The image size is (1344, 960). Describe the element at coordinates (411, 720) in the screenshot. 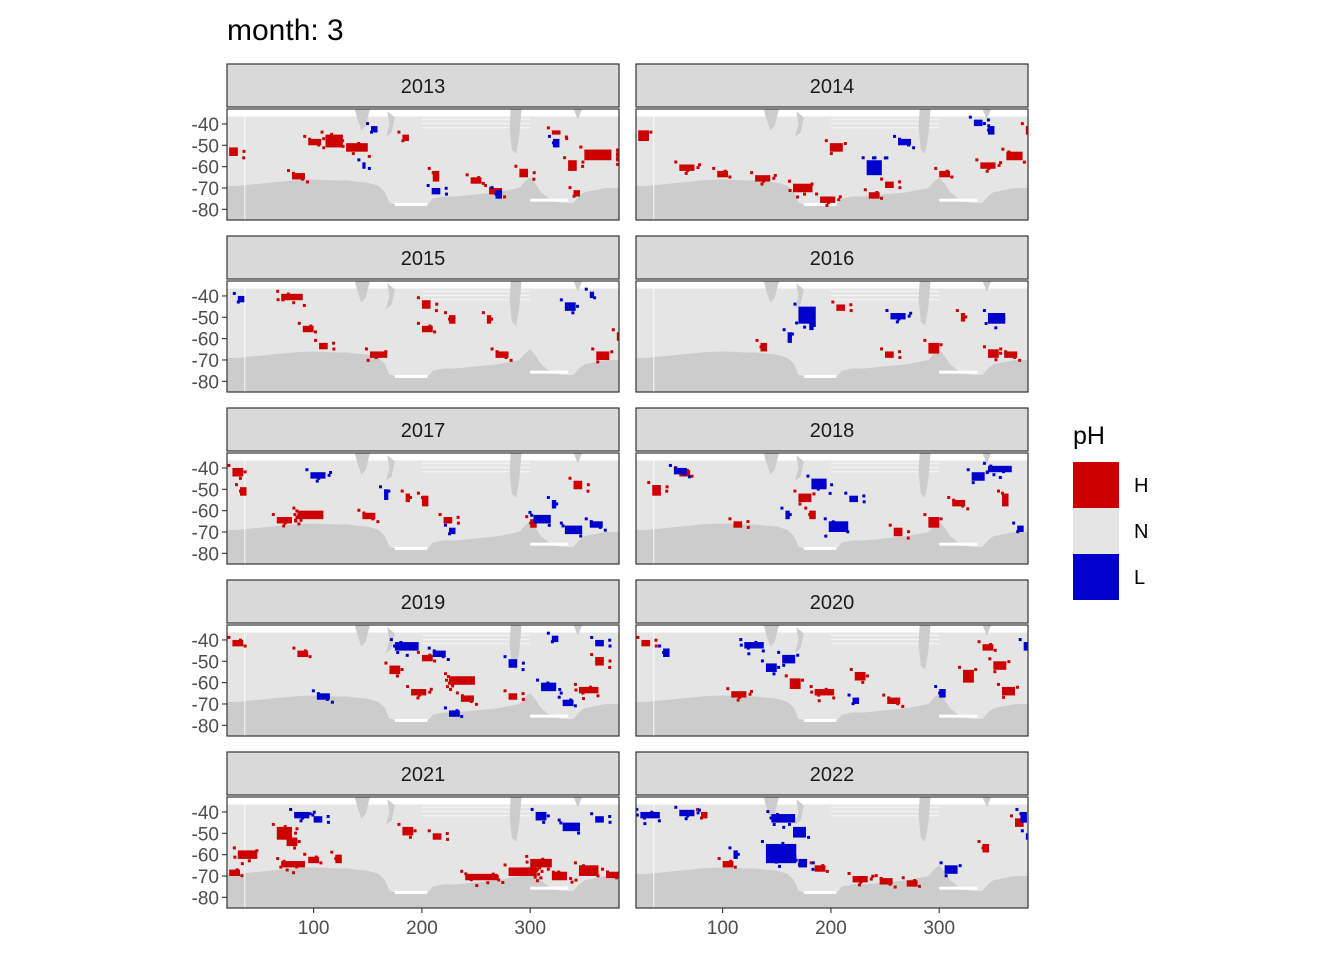

I see `ice-shelf-ross` at that location.